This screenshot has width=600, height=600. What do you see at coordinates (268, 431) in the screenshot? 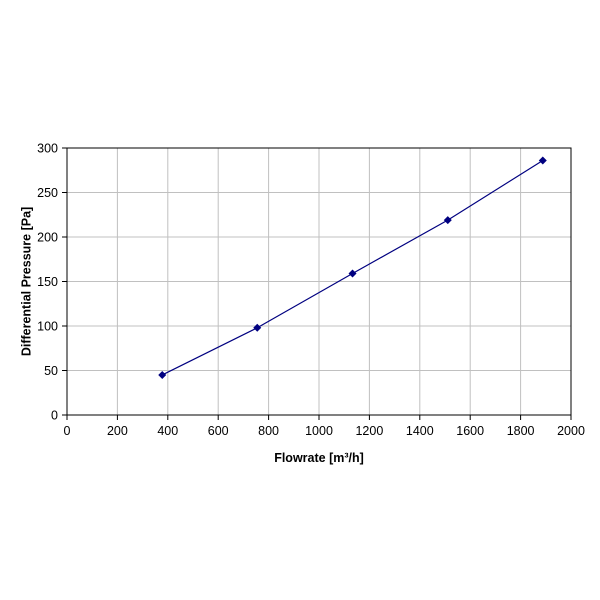
I see `x-tick-label: 800` at bounding box center [268, 431].